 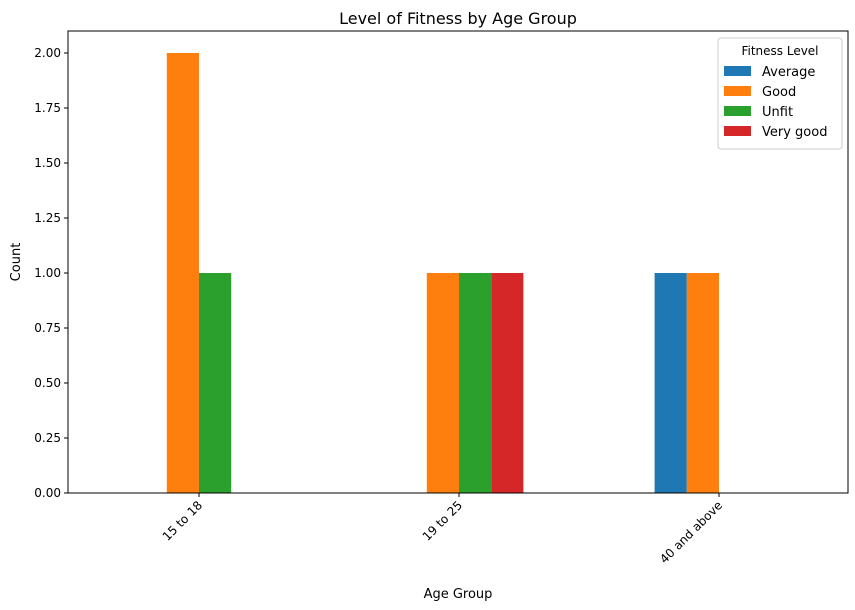 I want to click on legend-swatch-very-good, so click(x=737, y=131).